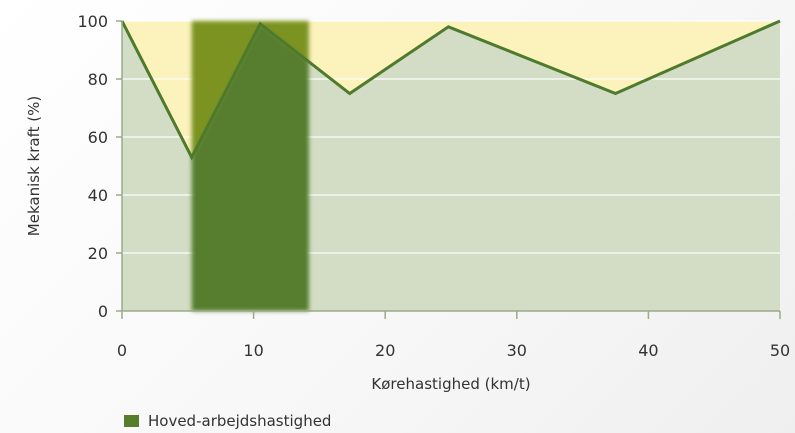  I want to click on legend: Hoved-arbejdshastighed, so click(227, 421).